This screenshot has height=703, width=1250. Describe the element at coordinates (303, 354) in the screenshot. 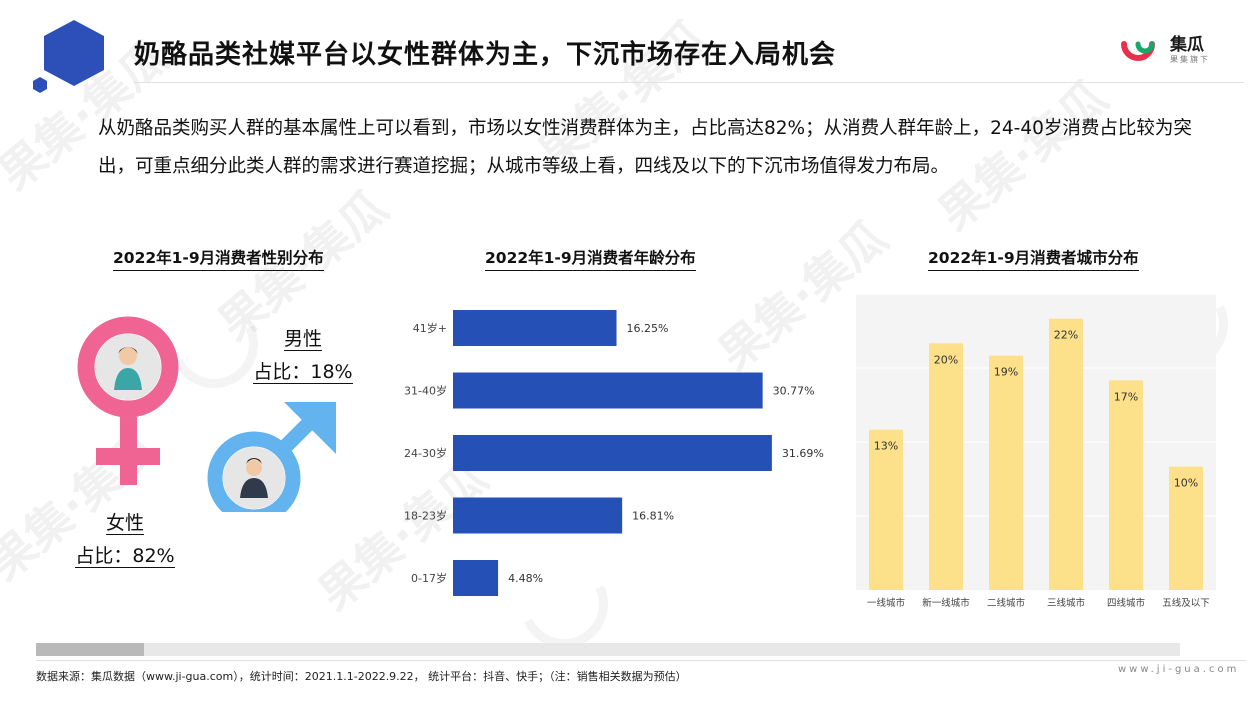

I see `male-label-group: 男性 占比：18%` at that location.